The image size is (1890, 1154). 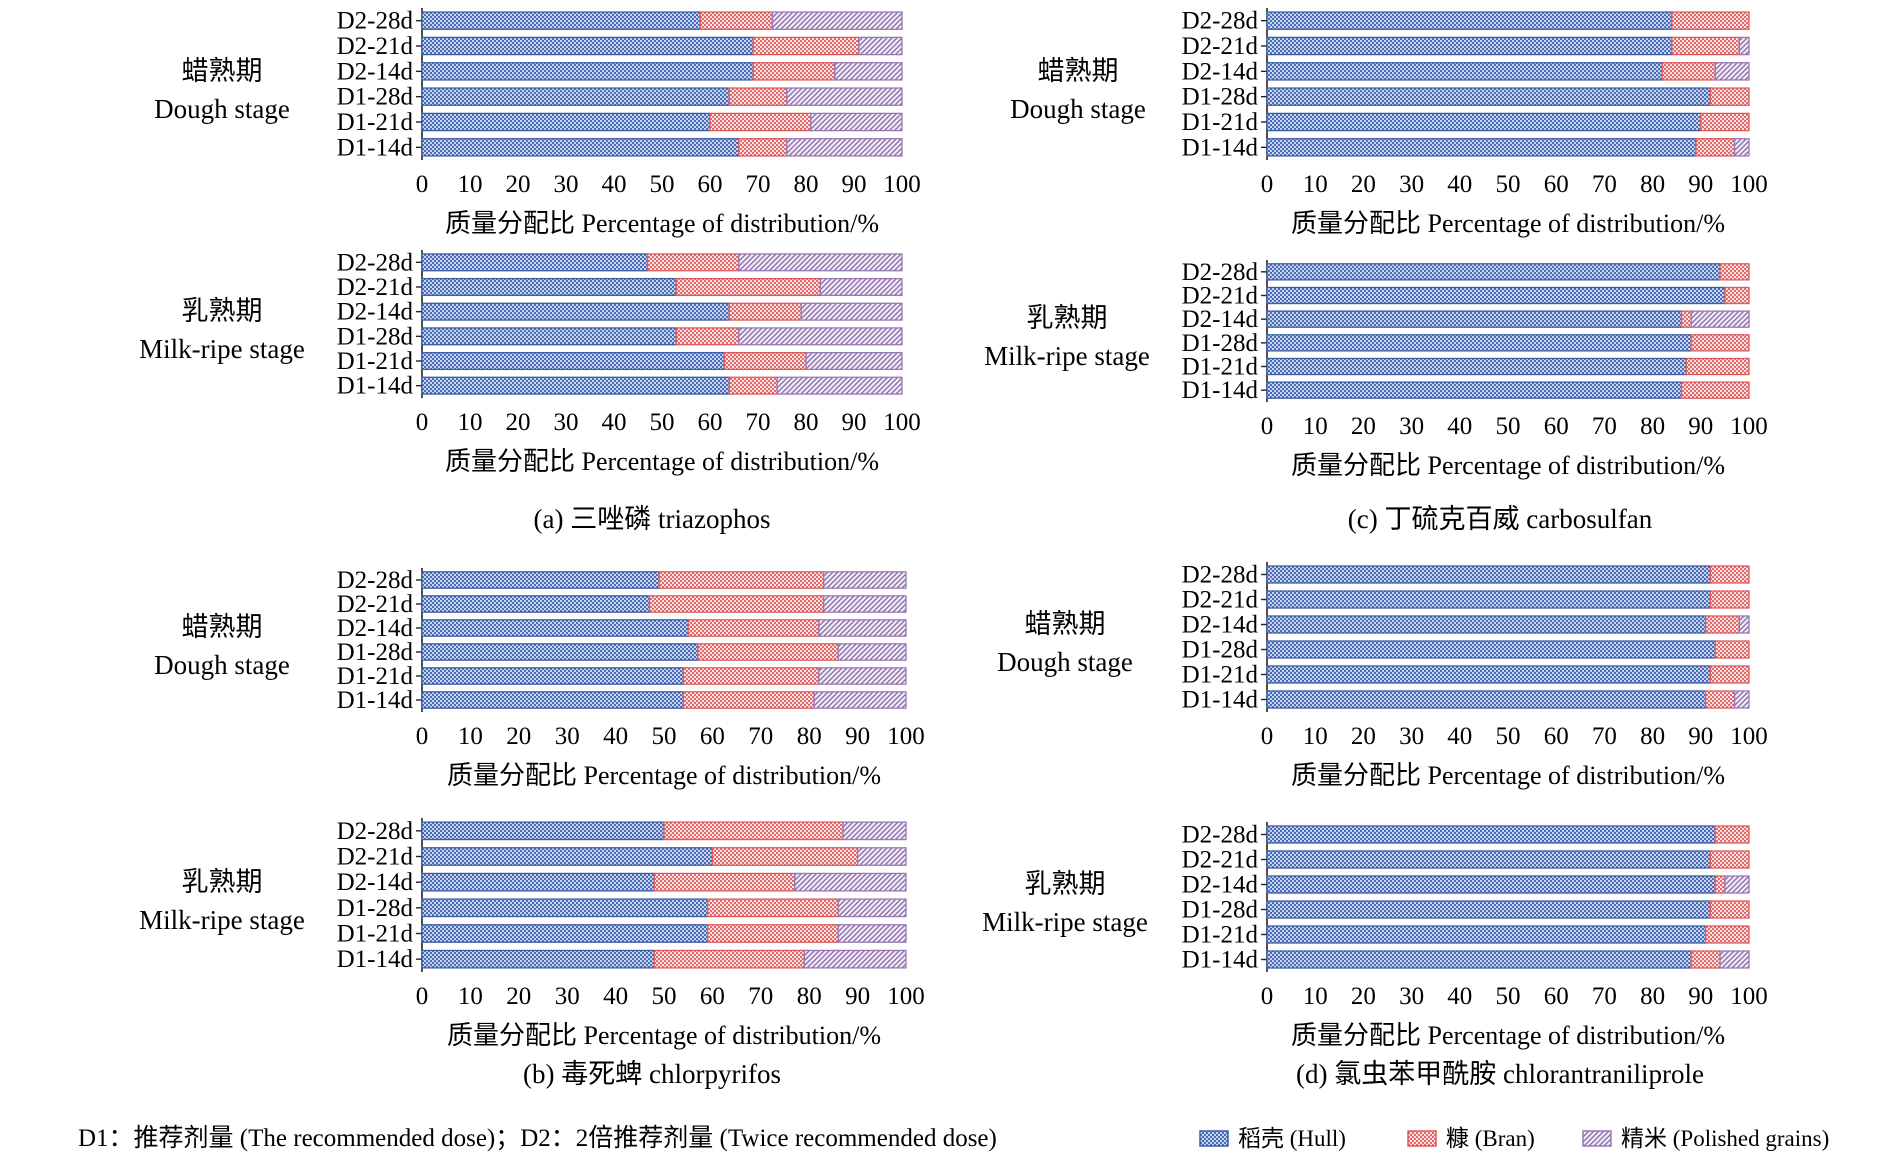 What do you see at coordinates (1725, 1138) in the screenshot?
I see `legend-label-polished: 精米 (Polished grains)` at bounding box center [1725, 1138].